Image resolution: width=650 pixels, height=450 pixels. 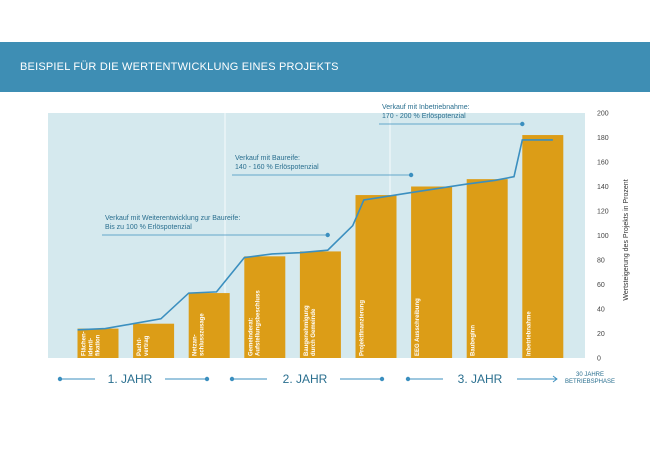 What do you see at coordinates (310, 330) in the screenshot?
I see `bar-category-label: Baugenehmigungdurch Gemeinde` at bounding box center [310, 330].